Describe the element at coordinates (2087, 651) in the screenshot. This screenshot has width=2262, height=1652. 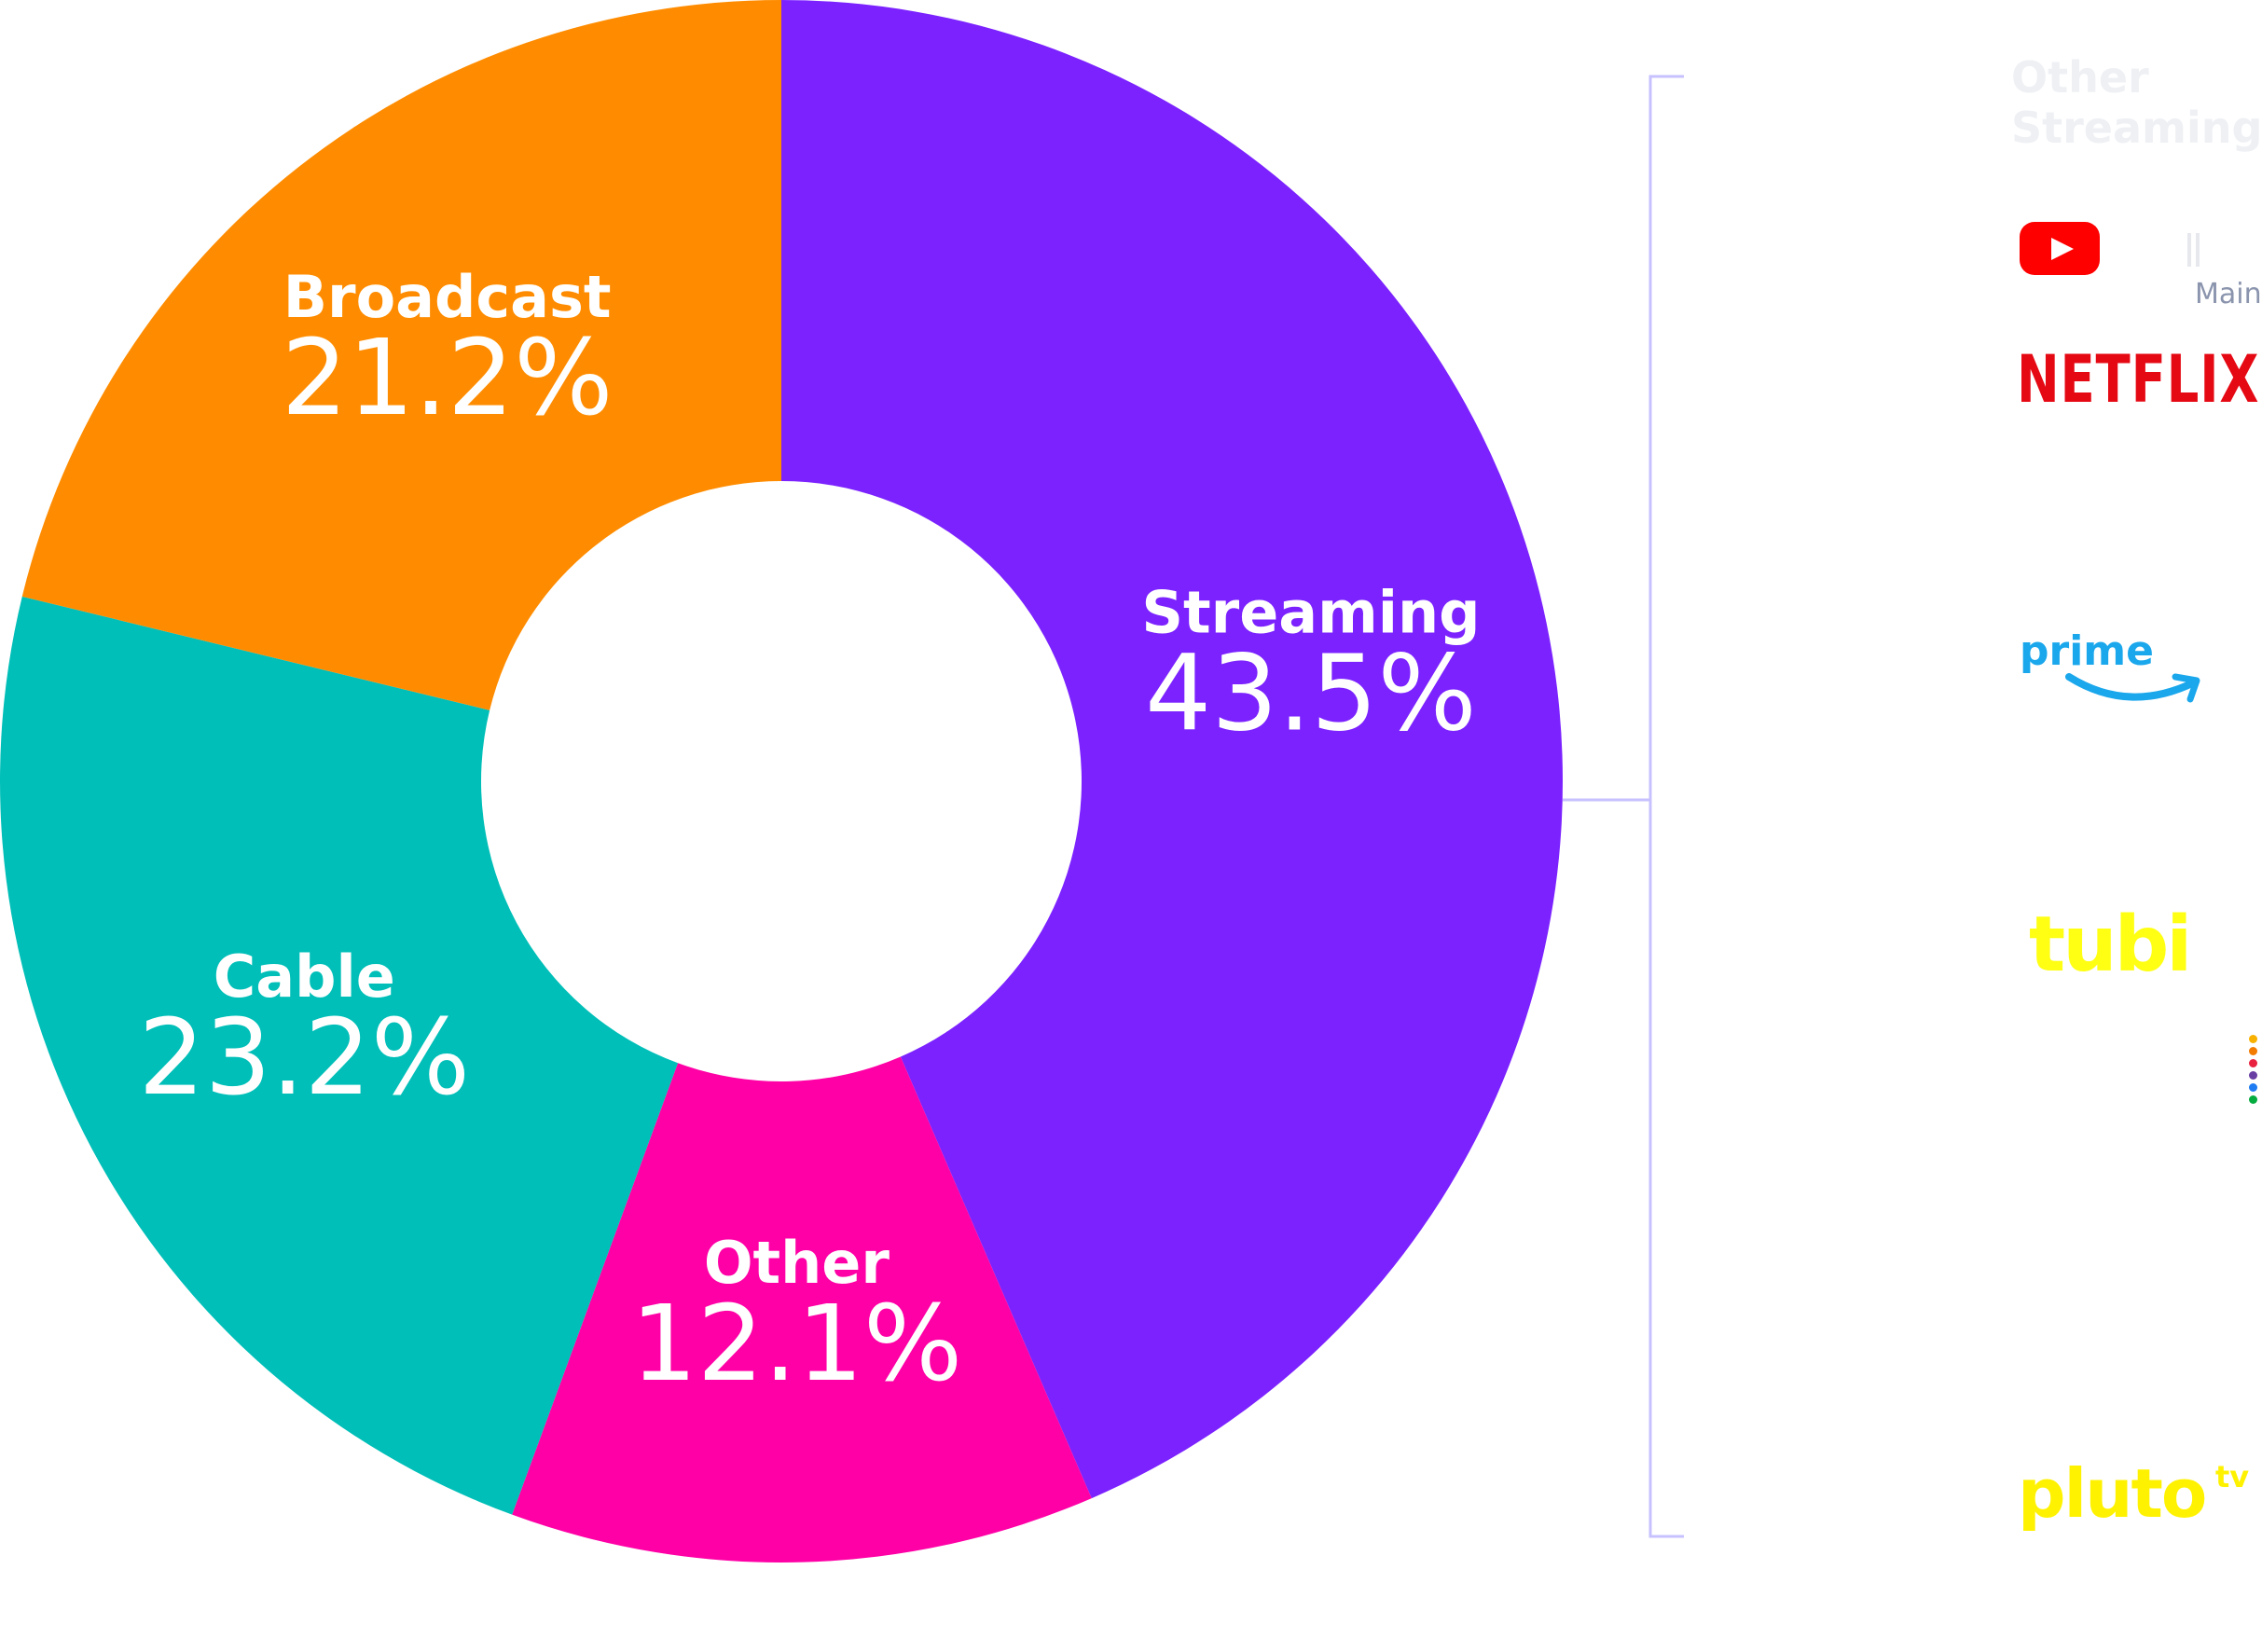
I see `prime-logo: prime` at that location.